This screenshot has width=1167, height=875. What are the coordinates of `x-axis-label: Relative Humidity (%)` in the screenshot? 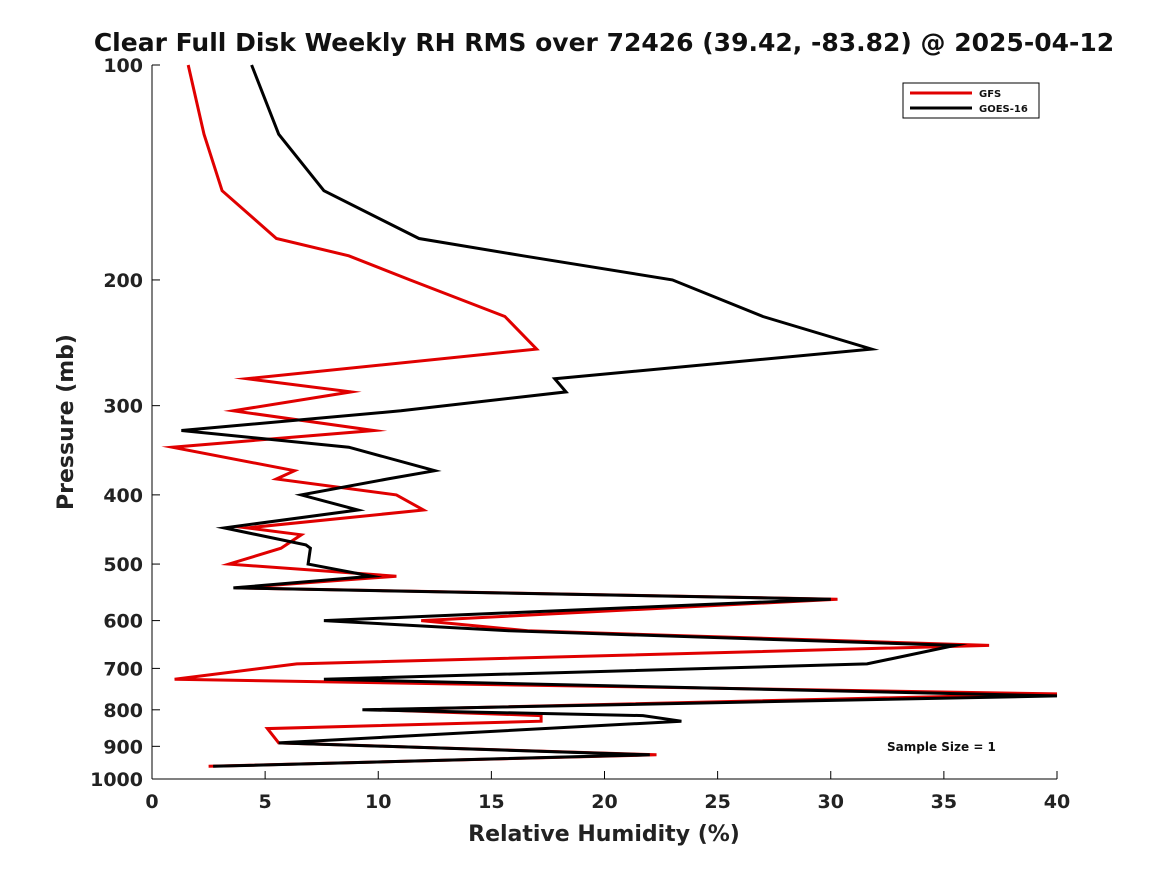 It's located at (604, 834).